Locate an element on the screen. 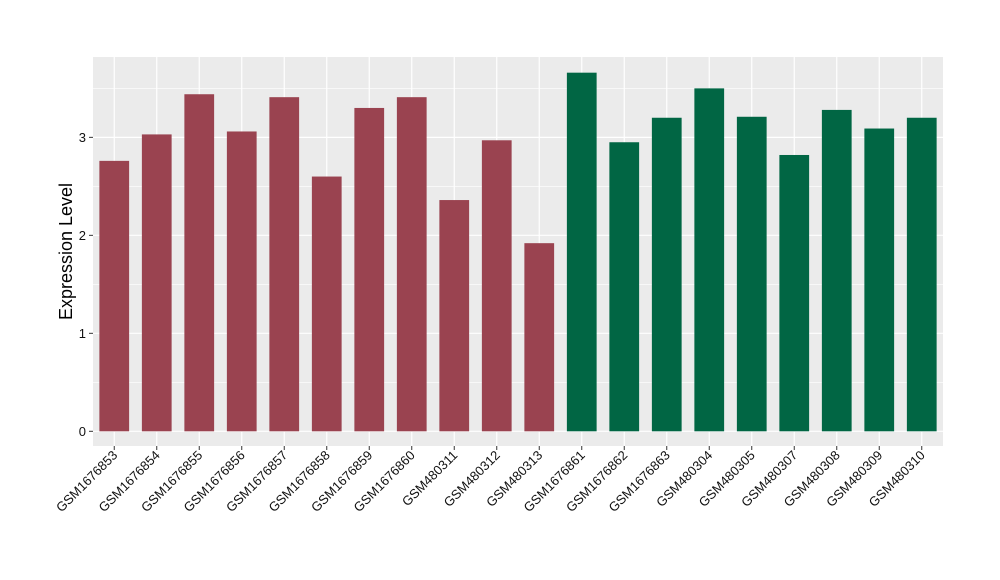 The width and height of the screenshot is (1000, 580). y-tick-label: 0 is located at coordinates (82, 431).